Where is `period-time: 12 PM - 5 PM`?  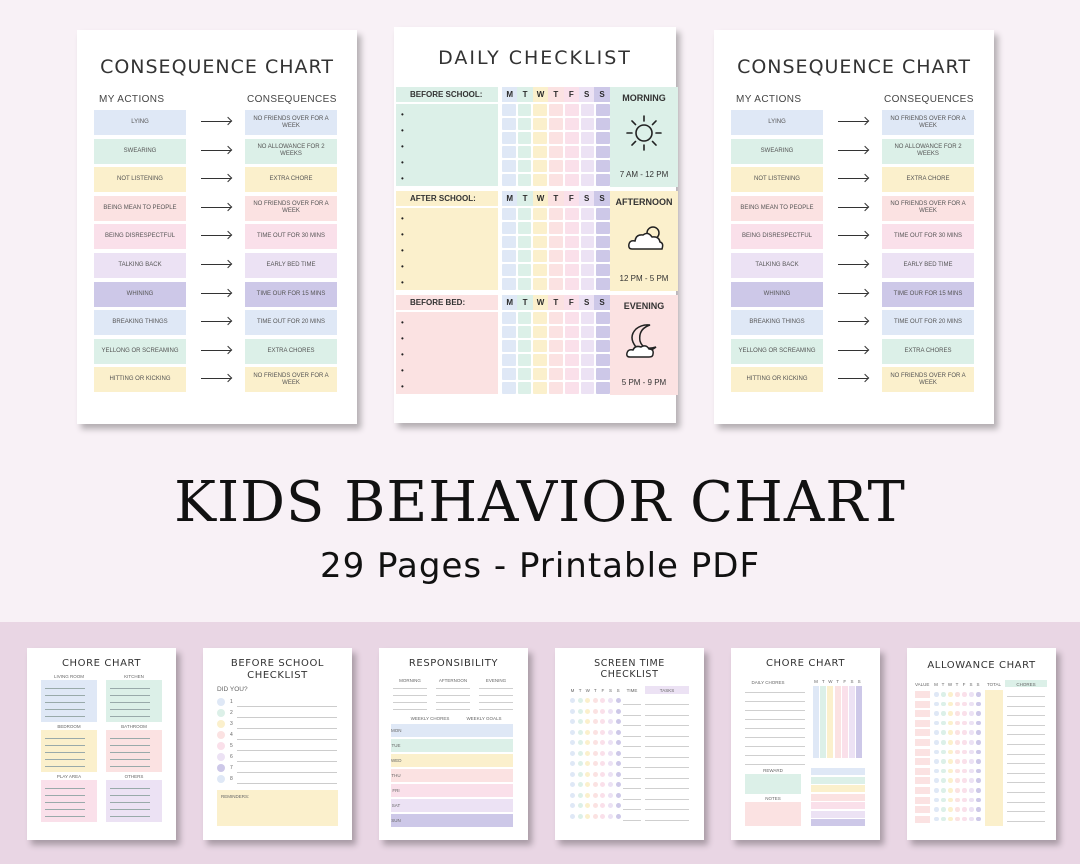
period-time: 12 PM - 5 PM is located at coordinates (644, 278).